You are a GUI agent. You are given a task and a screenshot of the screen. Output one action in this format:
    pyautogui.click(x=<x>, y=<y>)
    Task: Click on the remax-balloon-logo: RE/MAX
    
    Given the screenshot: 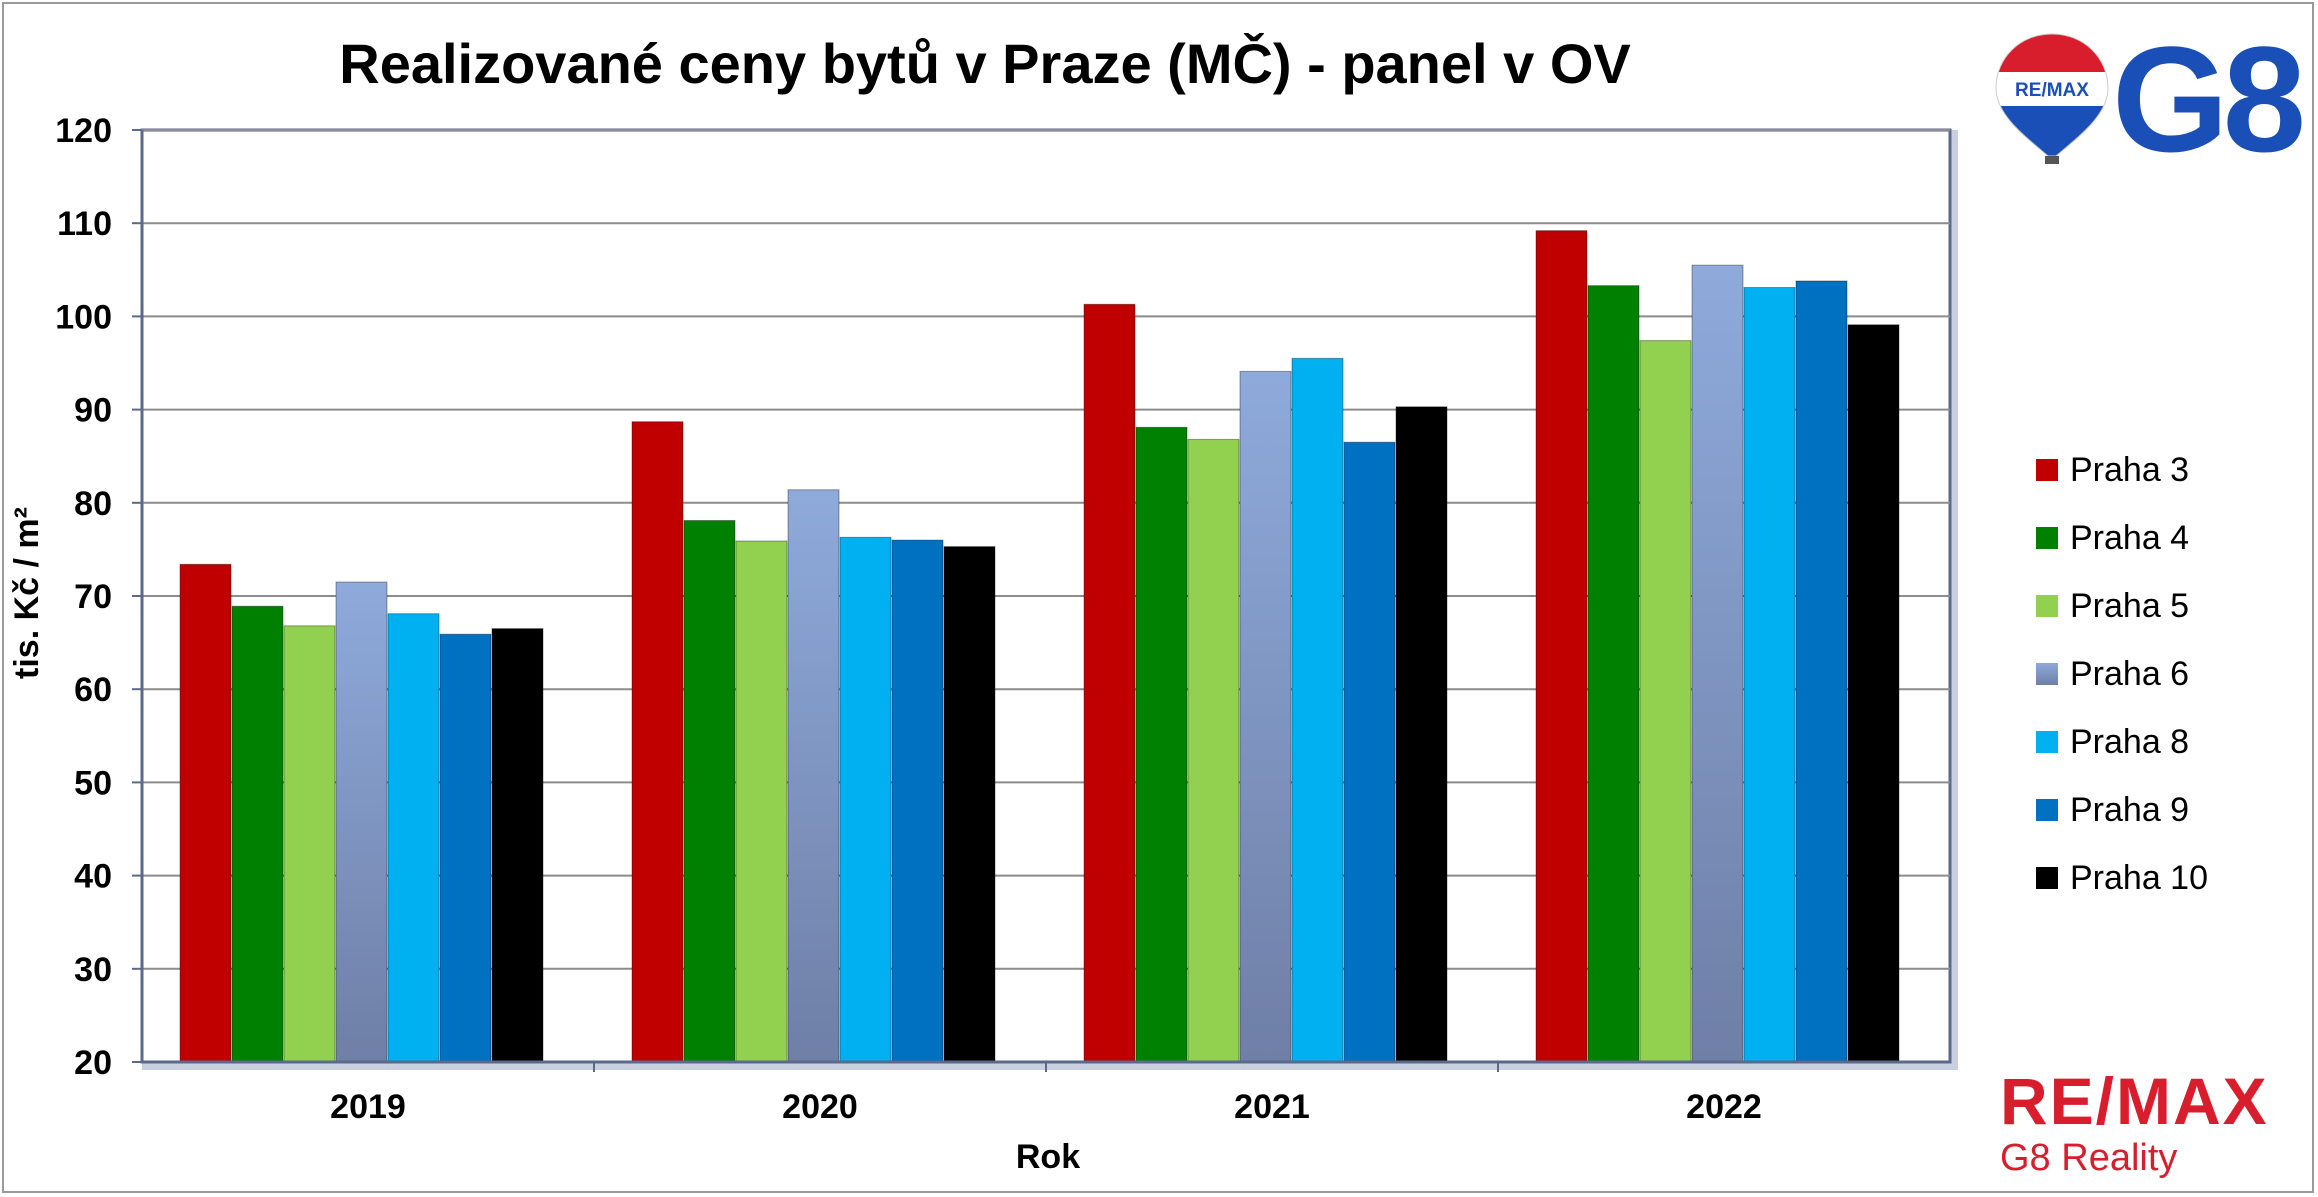 What is the action you would take?
    pyautogui.click(x=2052, y=102)
    